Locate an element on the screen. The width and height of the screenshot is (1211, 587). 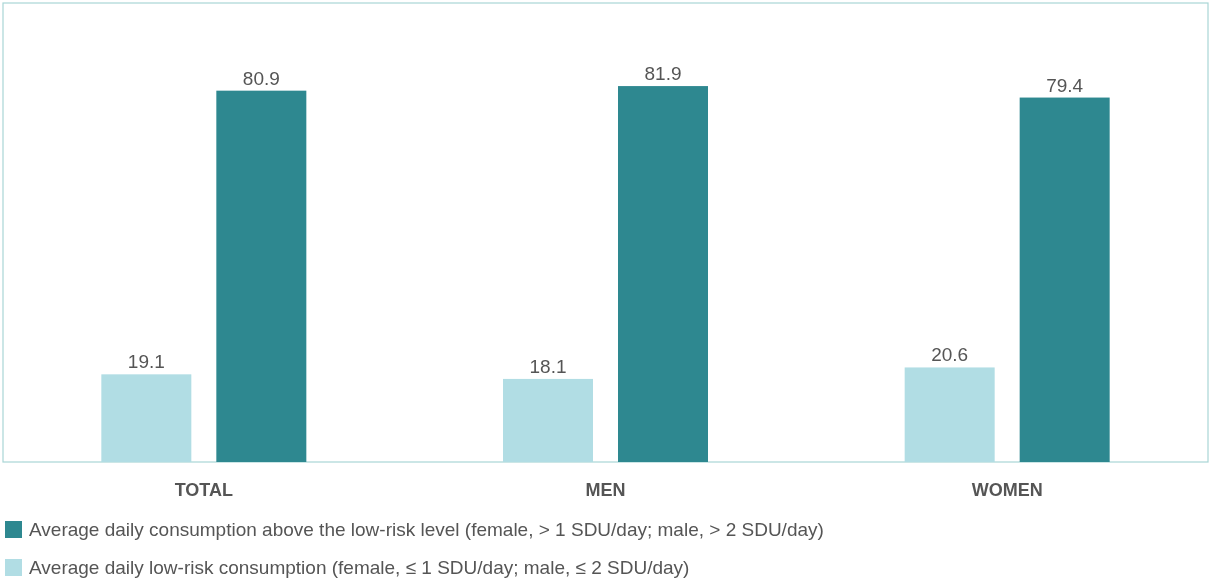
data-label: 80.9 is located at coordinates (261, 78).